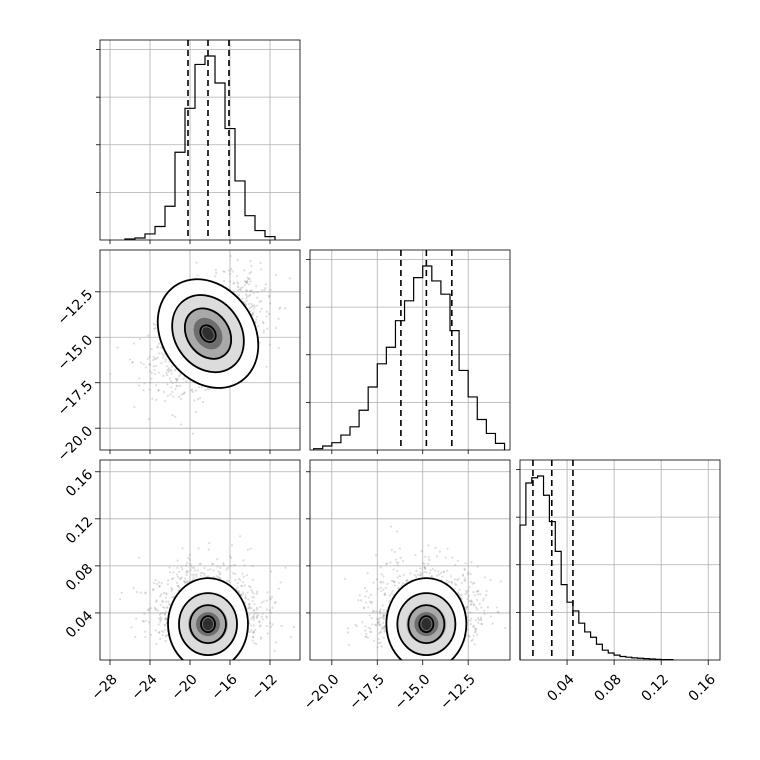 Image resolution: width=760 pixels, height=760 pixels. What do you see at coordinates (322, 692) in the screenshot?
I see `x-tick-label: −20.0` at bounding box center [322, 692].